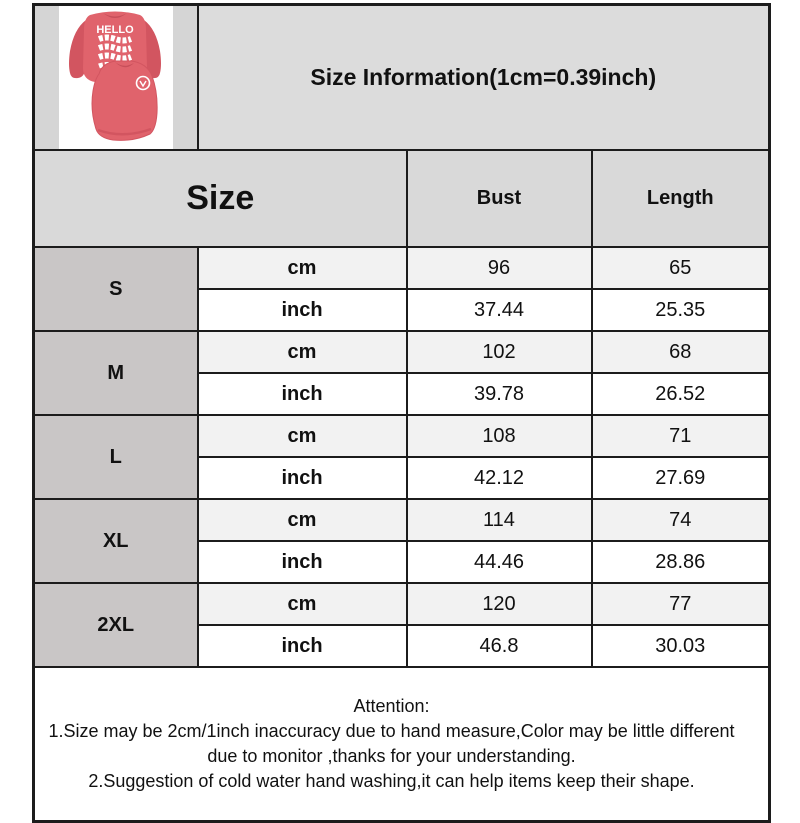 The width and height of the screenshot is (800, 823). Describe the element at coordinates (115, 541) in the screenshot. I see `size-label-xl: XL` at that location.